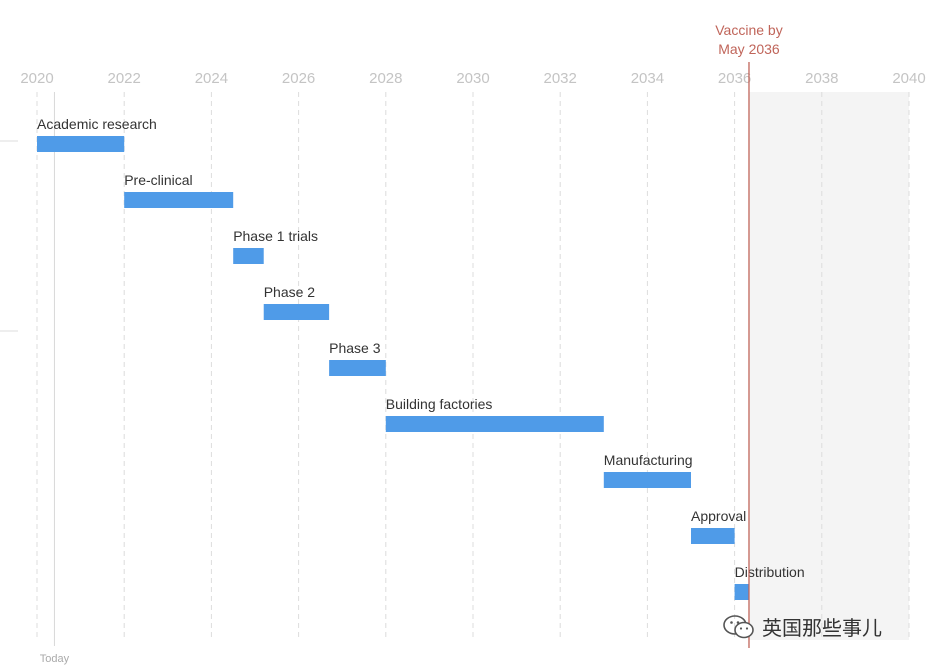 This screenshot has width=936, height=668. Describe the element at coordinates (648, 460) in the screenshot. I see `label-manufacturing: Manufacturing` at that location.